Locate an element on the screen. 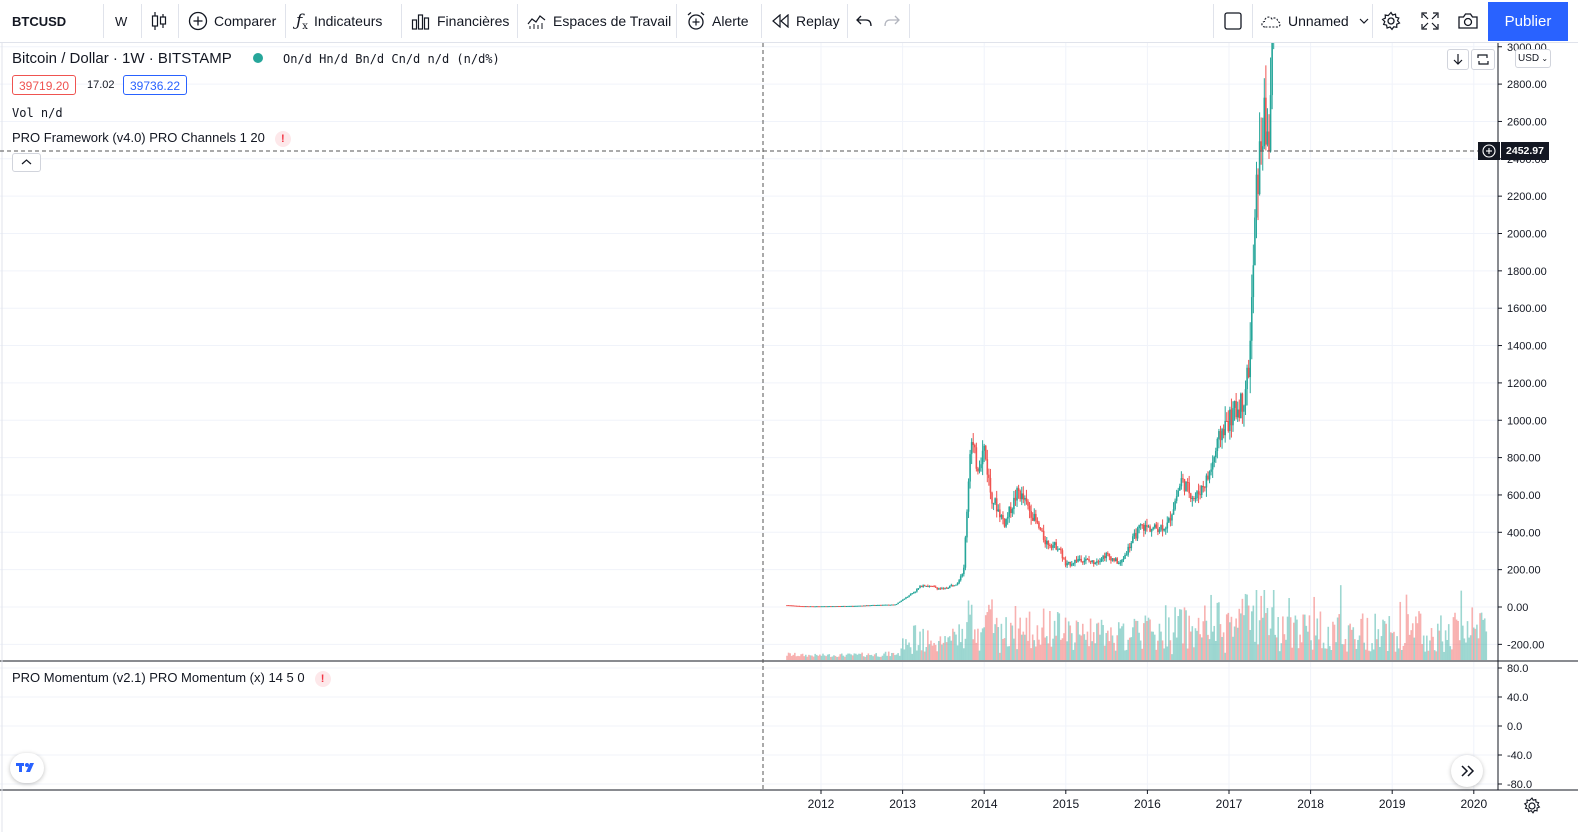 The image size is (1578, 832). chart-type-button is located at coordinates (162, 21).